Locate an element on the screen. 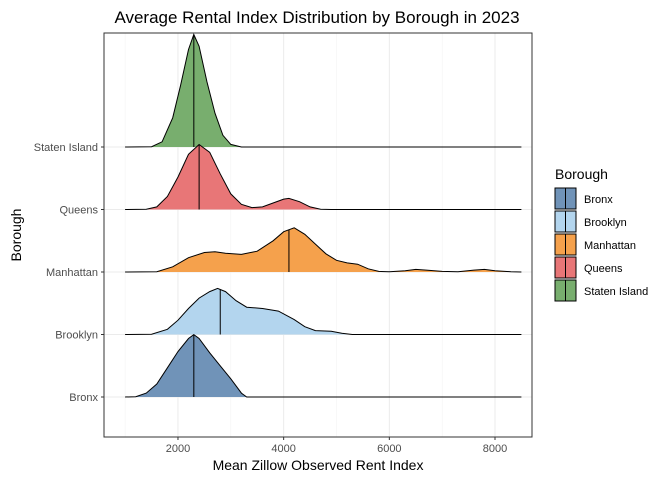 Image resolution: width=672 pixels, height=480 pixels. ridge-brooklyn is located at coordinates (323, 311).